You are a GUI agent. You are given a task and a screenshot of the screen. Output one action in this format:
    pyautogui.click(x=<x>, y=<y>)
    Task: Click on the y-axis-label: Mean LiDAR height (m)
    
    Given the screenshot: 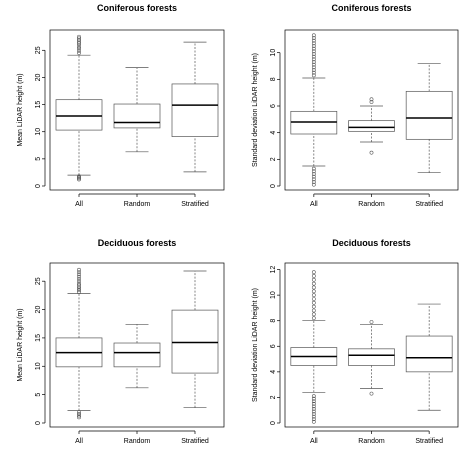 What is the action you would take?
    pyautogui.click(x=20, y=344)
    